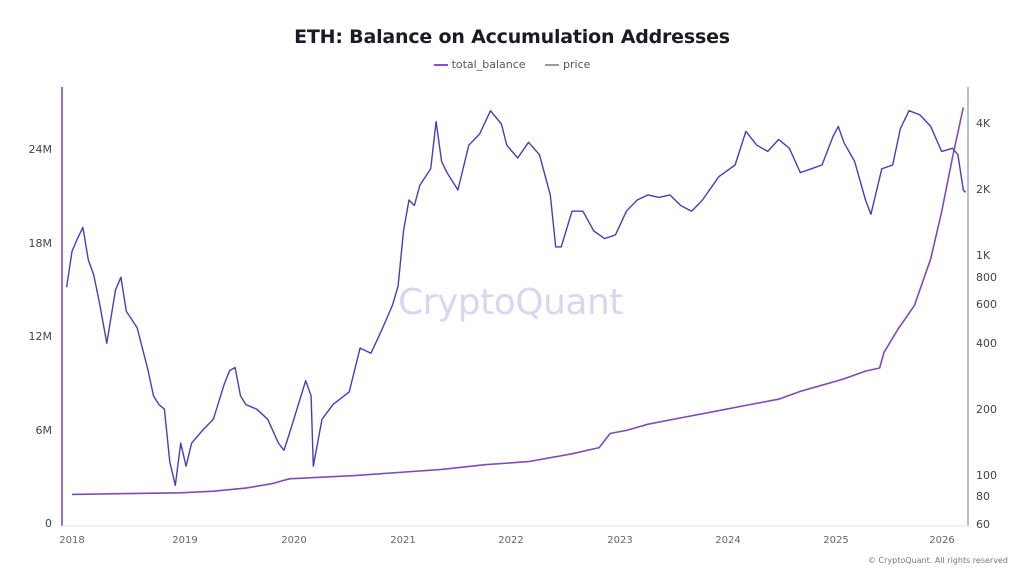  Describe the element at coordinates (40, 243) in the screenshot. I see `y-left-tick: 18M` at that location.